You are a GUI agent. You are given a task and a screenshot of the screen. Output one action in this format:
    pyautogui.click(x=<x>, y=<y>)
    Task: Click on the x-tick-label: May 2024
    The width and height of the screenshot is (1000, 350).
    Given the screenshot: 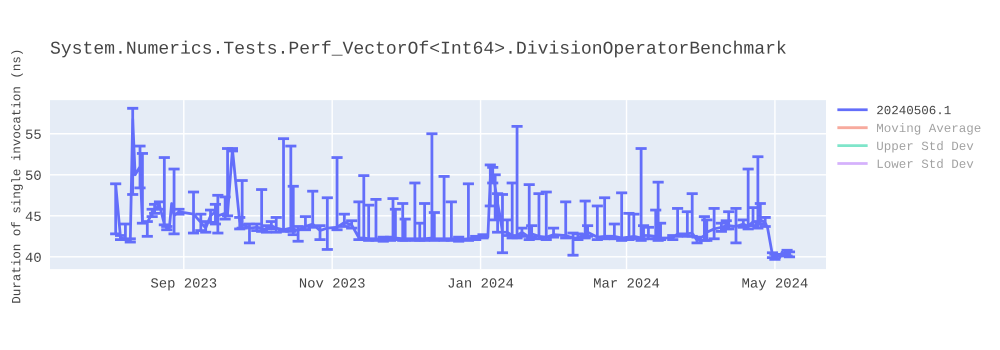 What is the action you would take?
    pyautogui.click(x=775, y=284)
    